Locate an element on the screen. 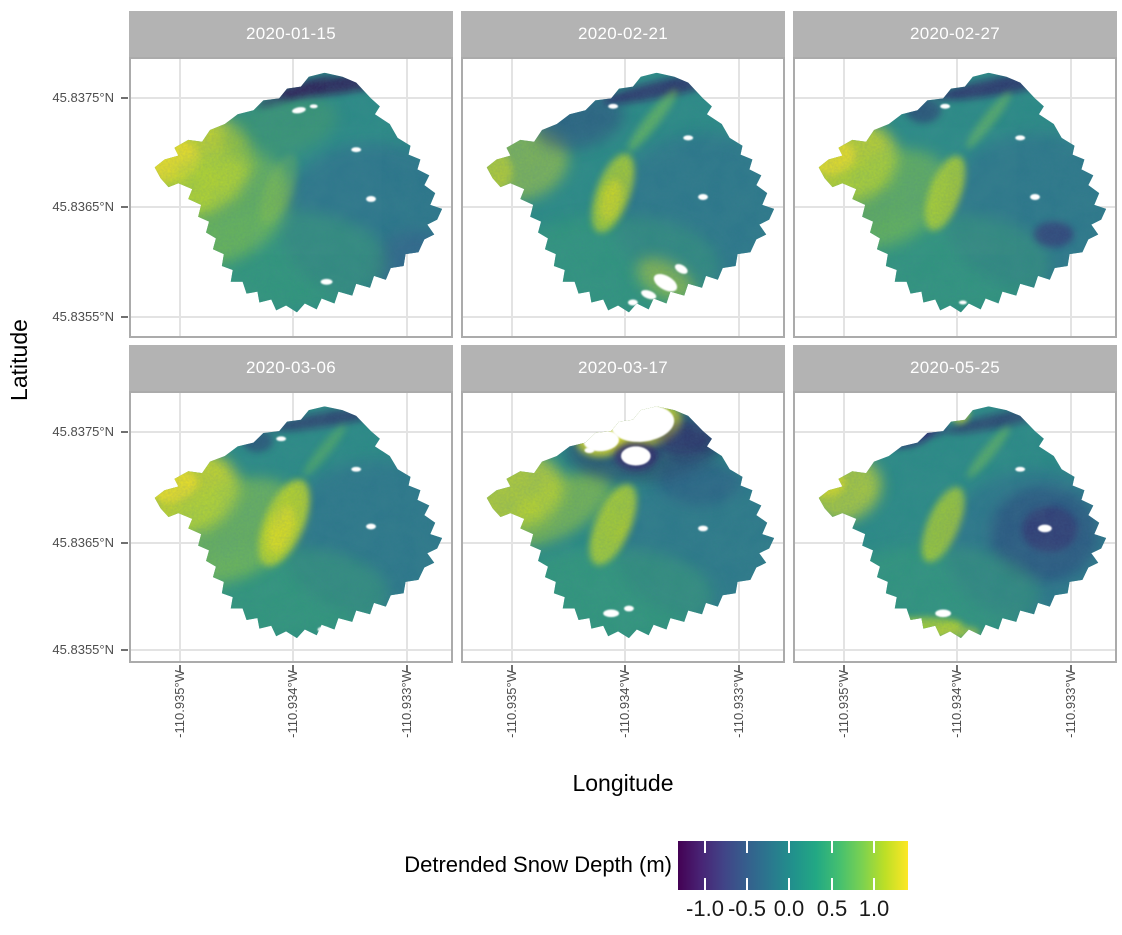  facet-strip-label: 2020-02-27 is located at coordinates (955, 33).